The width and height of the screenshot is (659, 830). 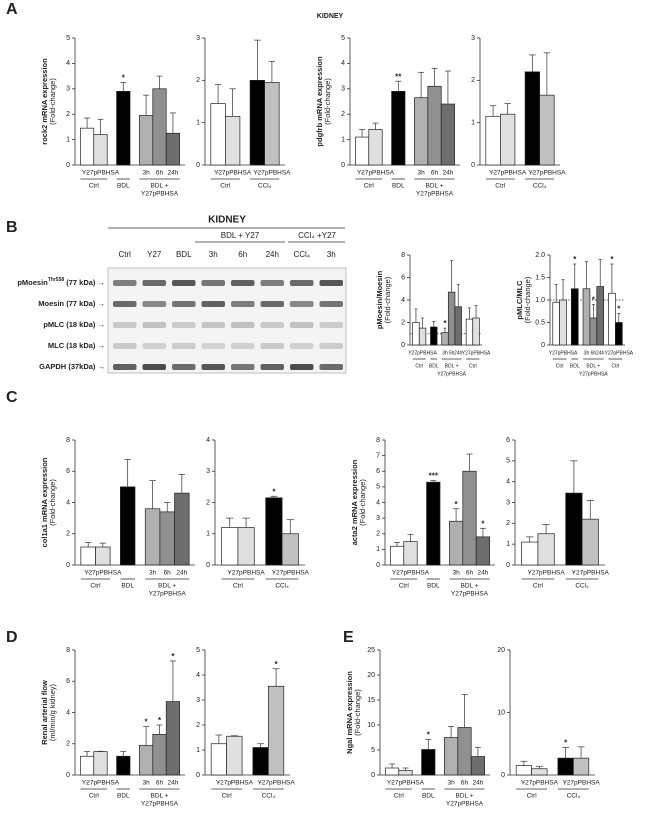 What do you see at coordinates (12, 637) in the screenshot?
I see `panel-label: D` at bounding box center [12, 637].